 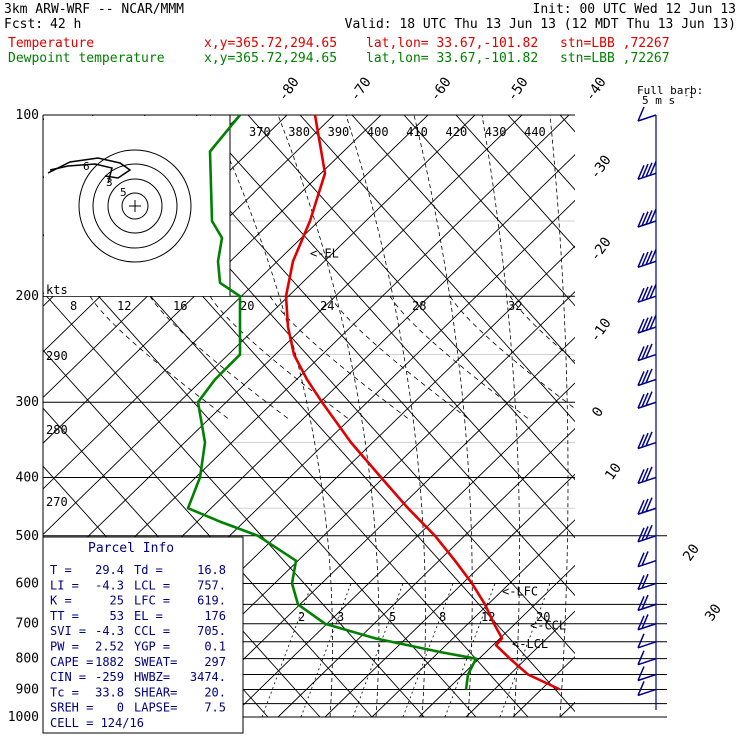 I want to click on parcel-param-value: 619., so click(x=211, y=601).